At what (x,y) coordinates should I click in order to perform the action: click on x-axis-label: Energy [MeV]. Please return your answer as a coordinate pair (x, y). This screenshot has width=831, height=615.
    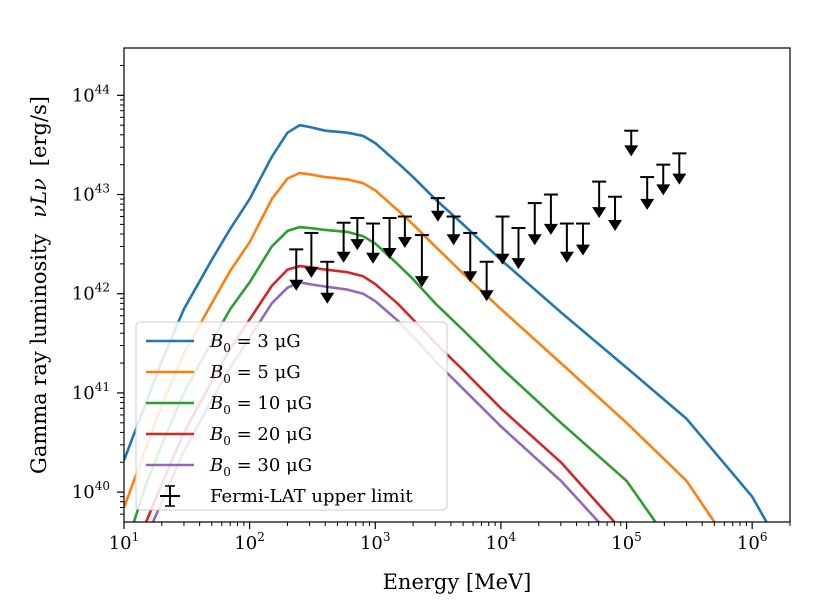
    Looking at the image, I should click on (457, 582).